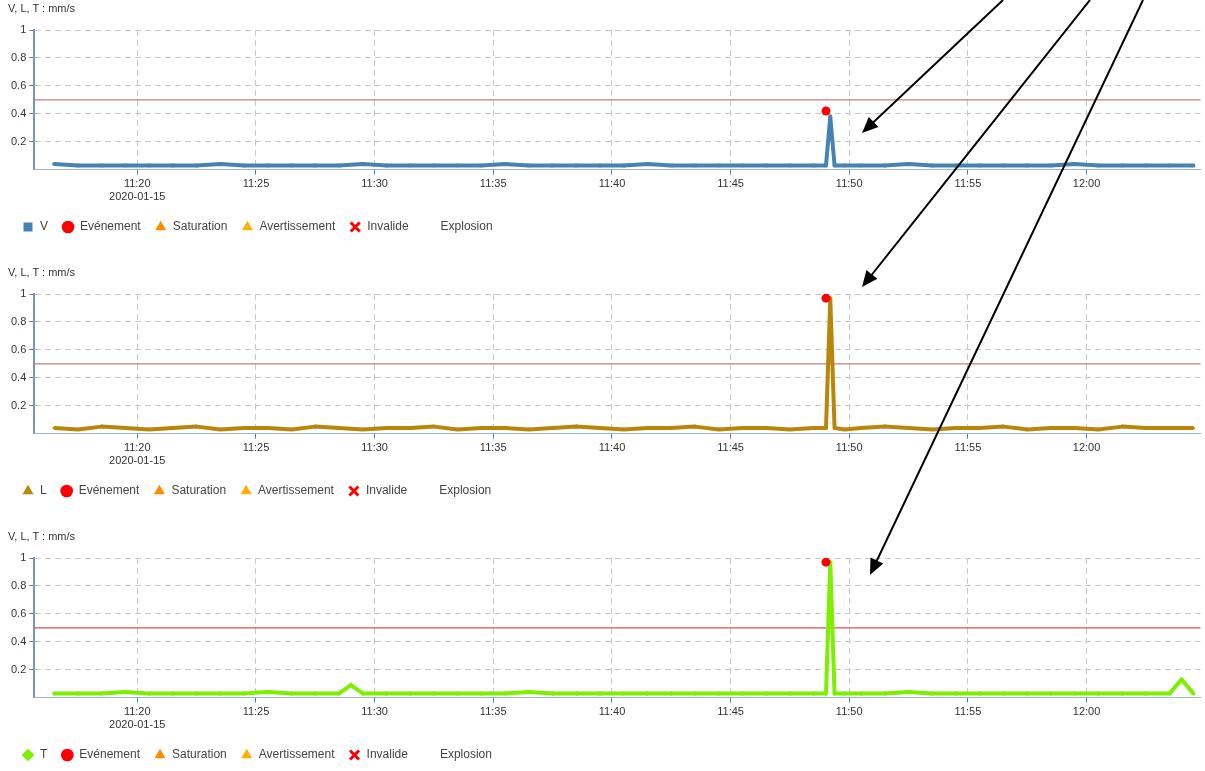 Image resolution: width=1205 pixels, height=771 pixels. What do you see at coordinates (43, 490) in the screenshot?
I see `legend-label: L` at bounding box center [43, 490].